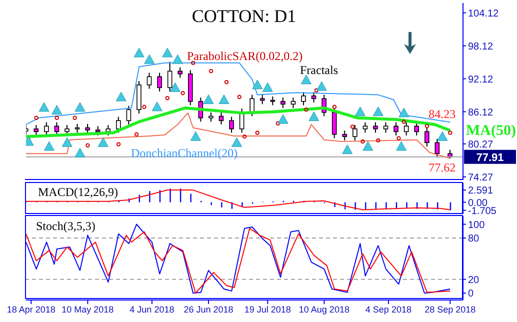 This screenshot has width=517, height=322. What do you see at coordinates (442, 167) in the screenshot?
I see `annotation: 77.62` at bounding box center [442, 167].